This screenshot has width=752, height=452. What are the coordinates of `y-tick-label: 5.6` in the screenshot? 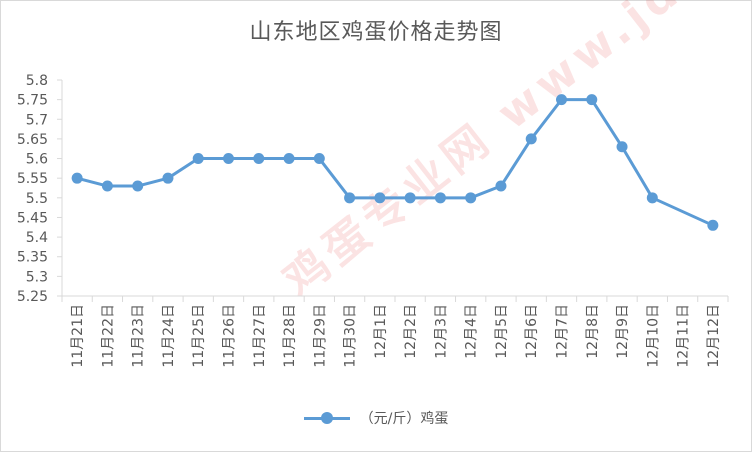 It's located at (37, 160).